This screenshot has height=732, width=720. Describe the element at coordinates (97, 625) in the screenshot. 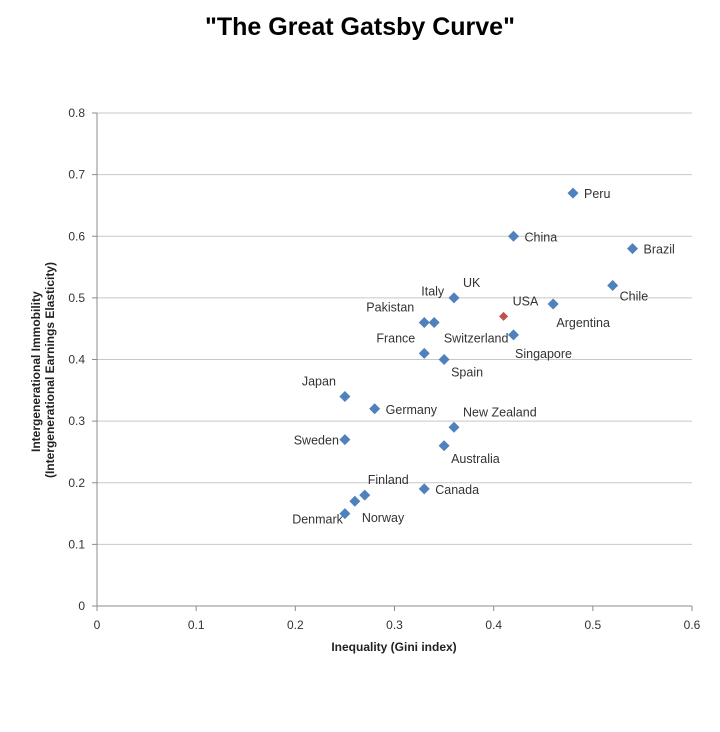

I see `x-tick-label: 0` at that location.